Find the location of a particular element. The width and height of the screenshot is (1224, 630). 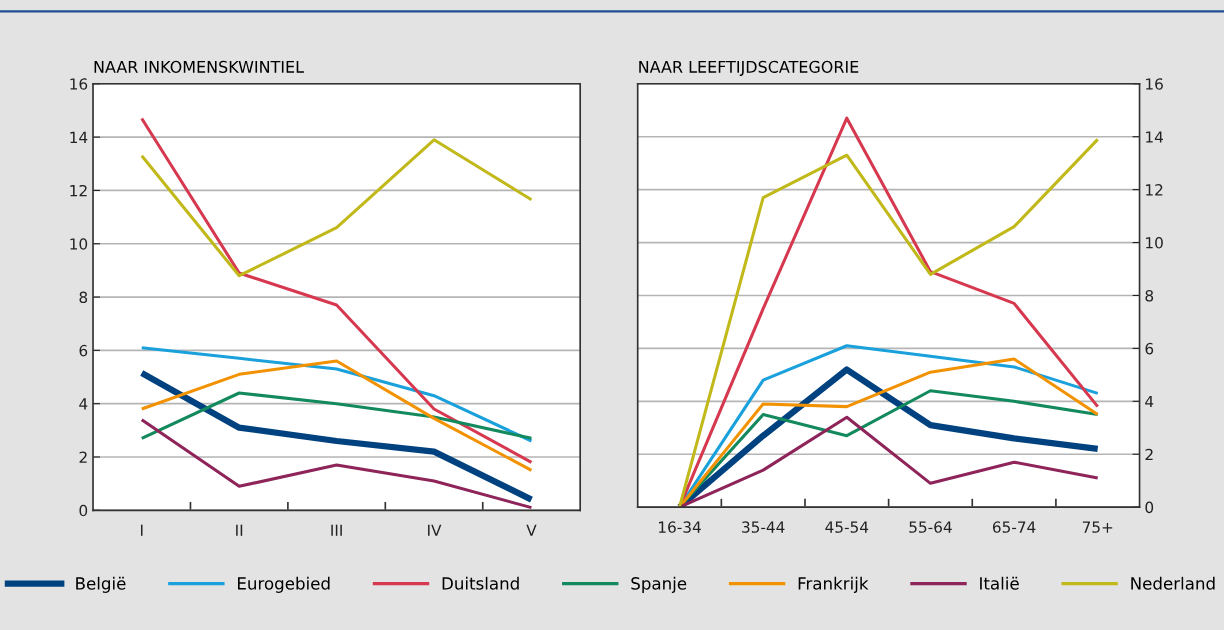

x-tick-label: IV is located at coordinates (435, 530).